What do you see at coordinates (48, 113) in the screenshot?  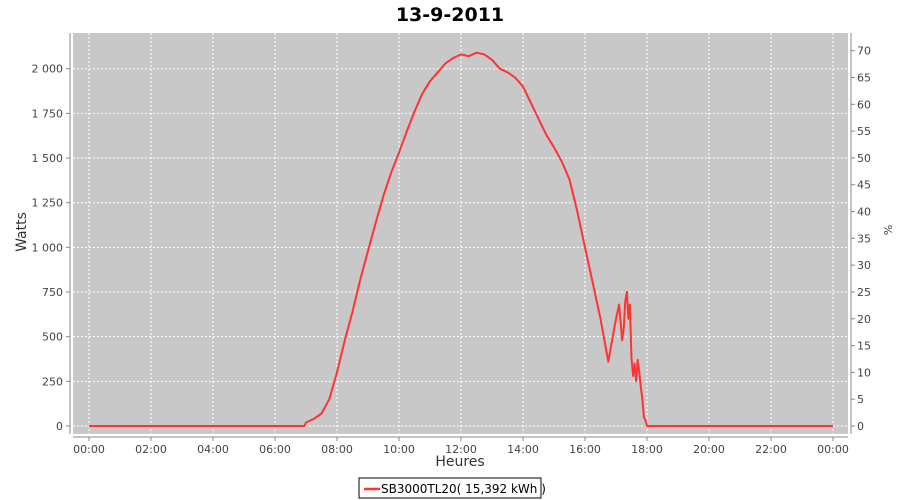 I see `y-tick-label: 1 750` at bounding box center [48, 113].